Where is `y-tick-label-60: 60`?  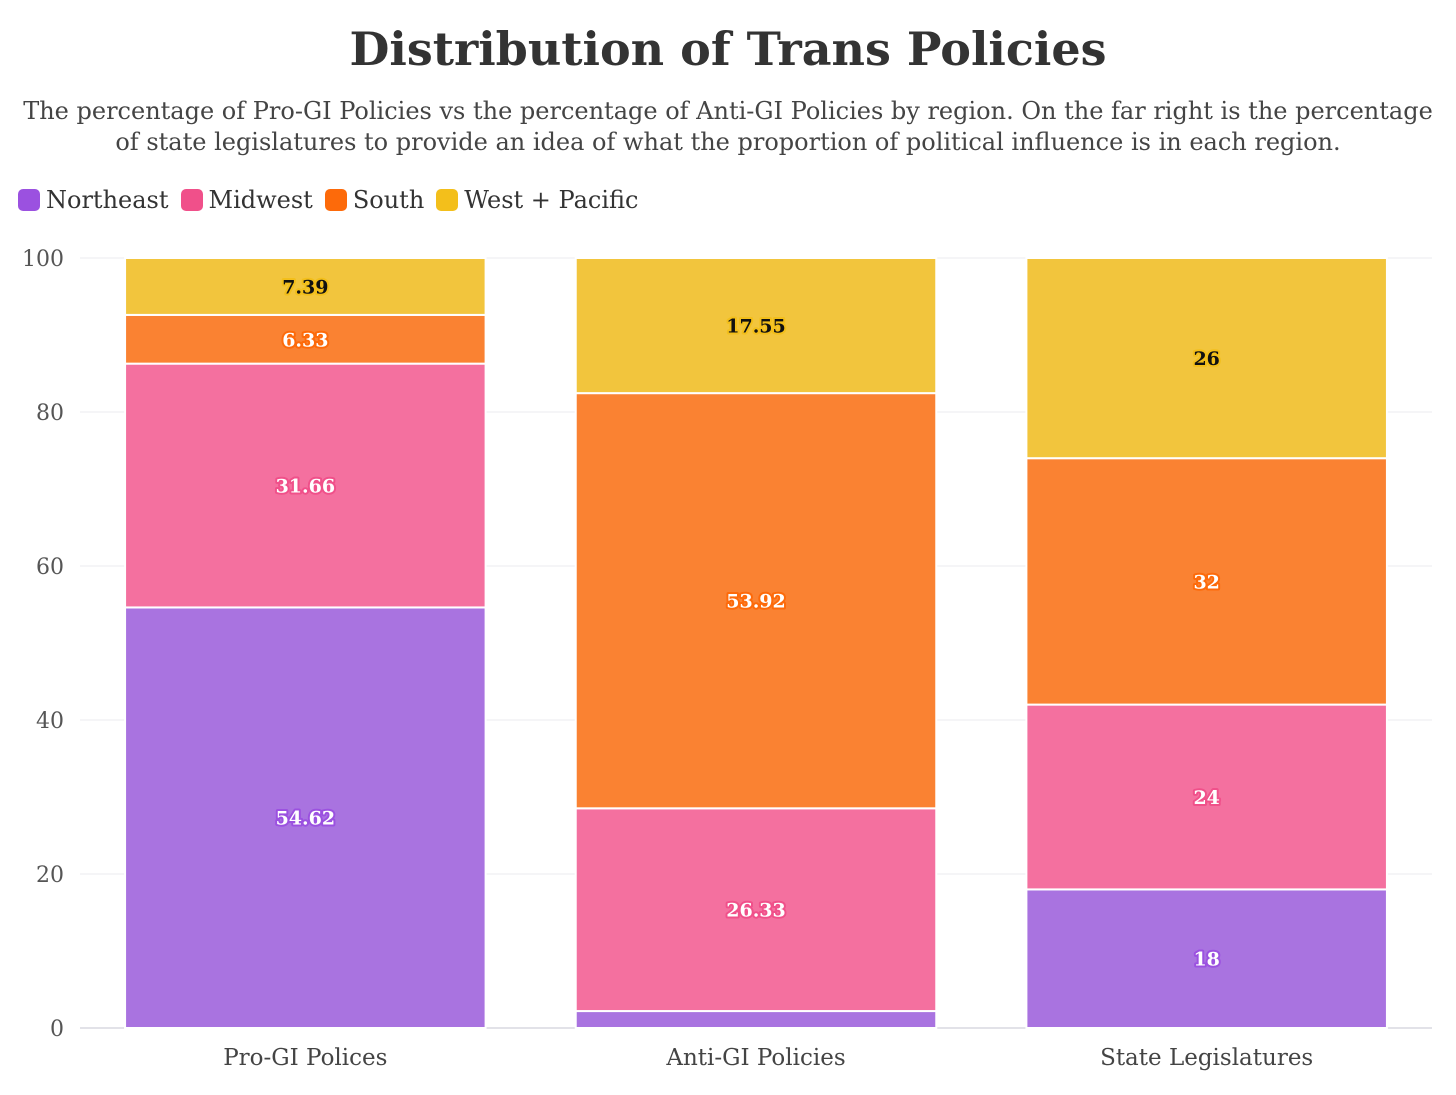
y-tick-label-60: 60 is located at coordinates (50, 567).